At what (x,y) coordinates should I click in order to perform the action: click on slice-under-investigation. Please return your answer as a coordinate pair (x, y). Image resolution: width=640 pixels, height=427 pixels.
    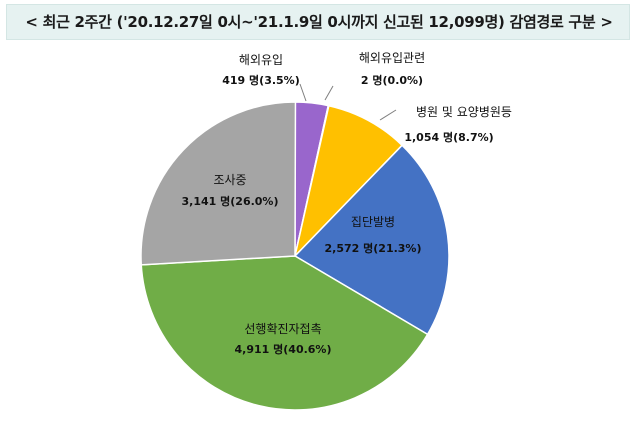
    Looking at the image, I should click on (218, 183).